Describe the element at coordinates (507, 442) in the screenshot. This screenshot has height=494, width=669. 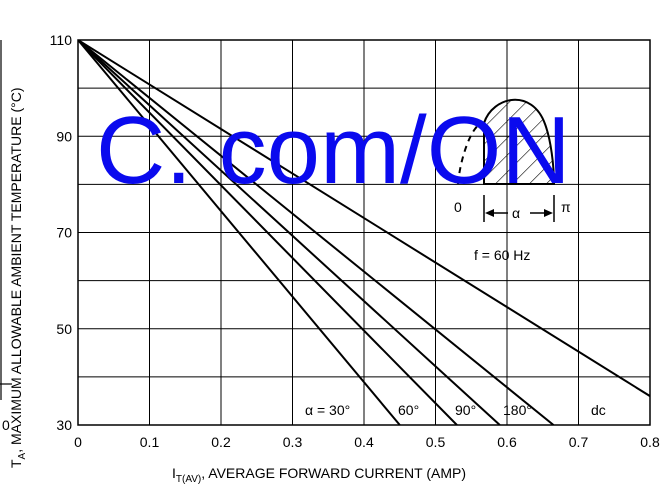
I see `x-tick-label-6: 0.6` at that location.